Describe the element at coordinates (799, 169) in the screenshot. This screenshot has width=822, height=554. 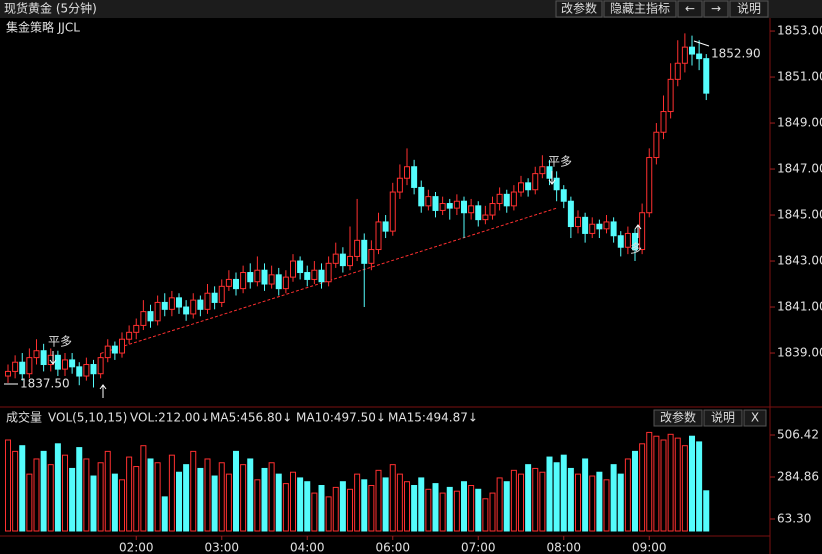
I see `y-tick-label: 1847.00` at that location.